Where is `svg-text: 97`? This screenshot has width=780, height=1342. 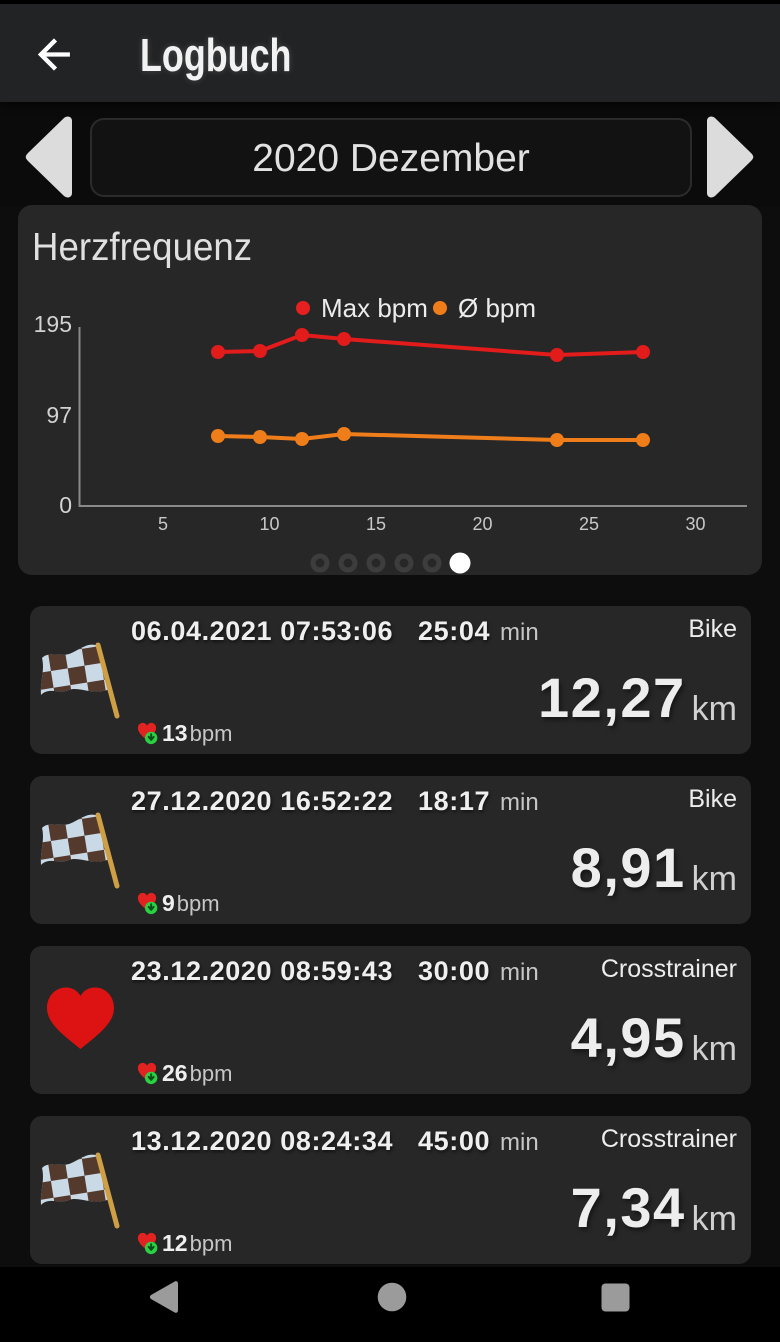 svg-text: 97 is located at coordinates (59, 415).